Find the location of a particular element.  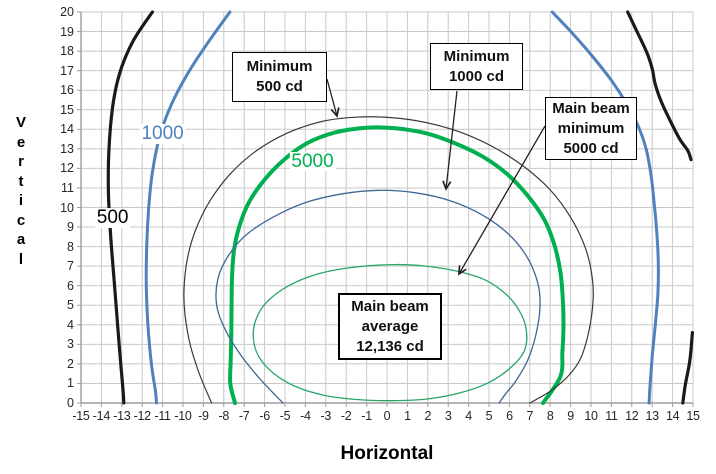

x-tick-label: -5 is located at coordinates (285, 416).